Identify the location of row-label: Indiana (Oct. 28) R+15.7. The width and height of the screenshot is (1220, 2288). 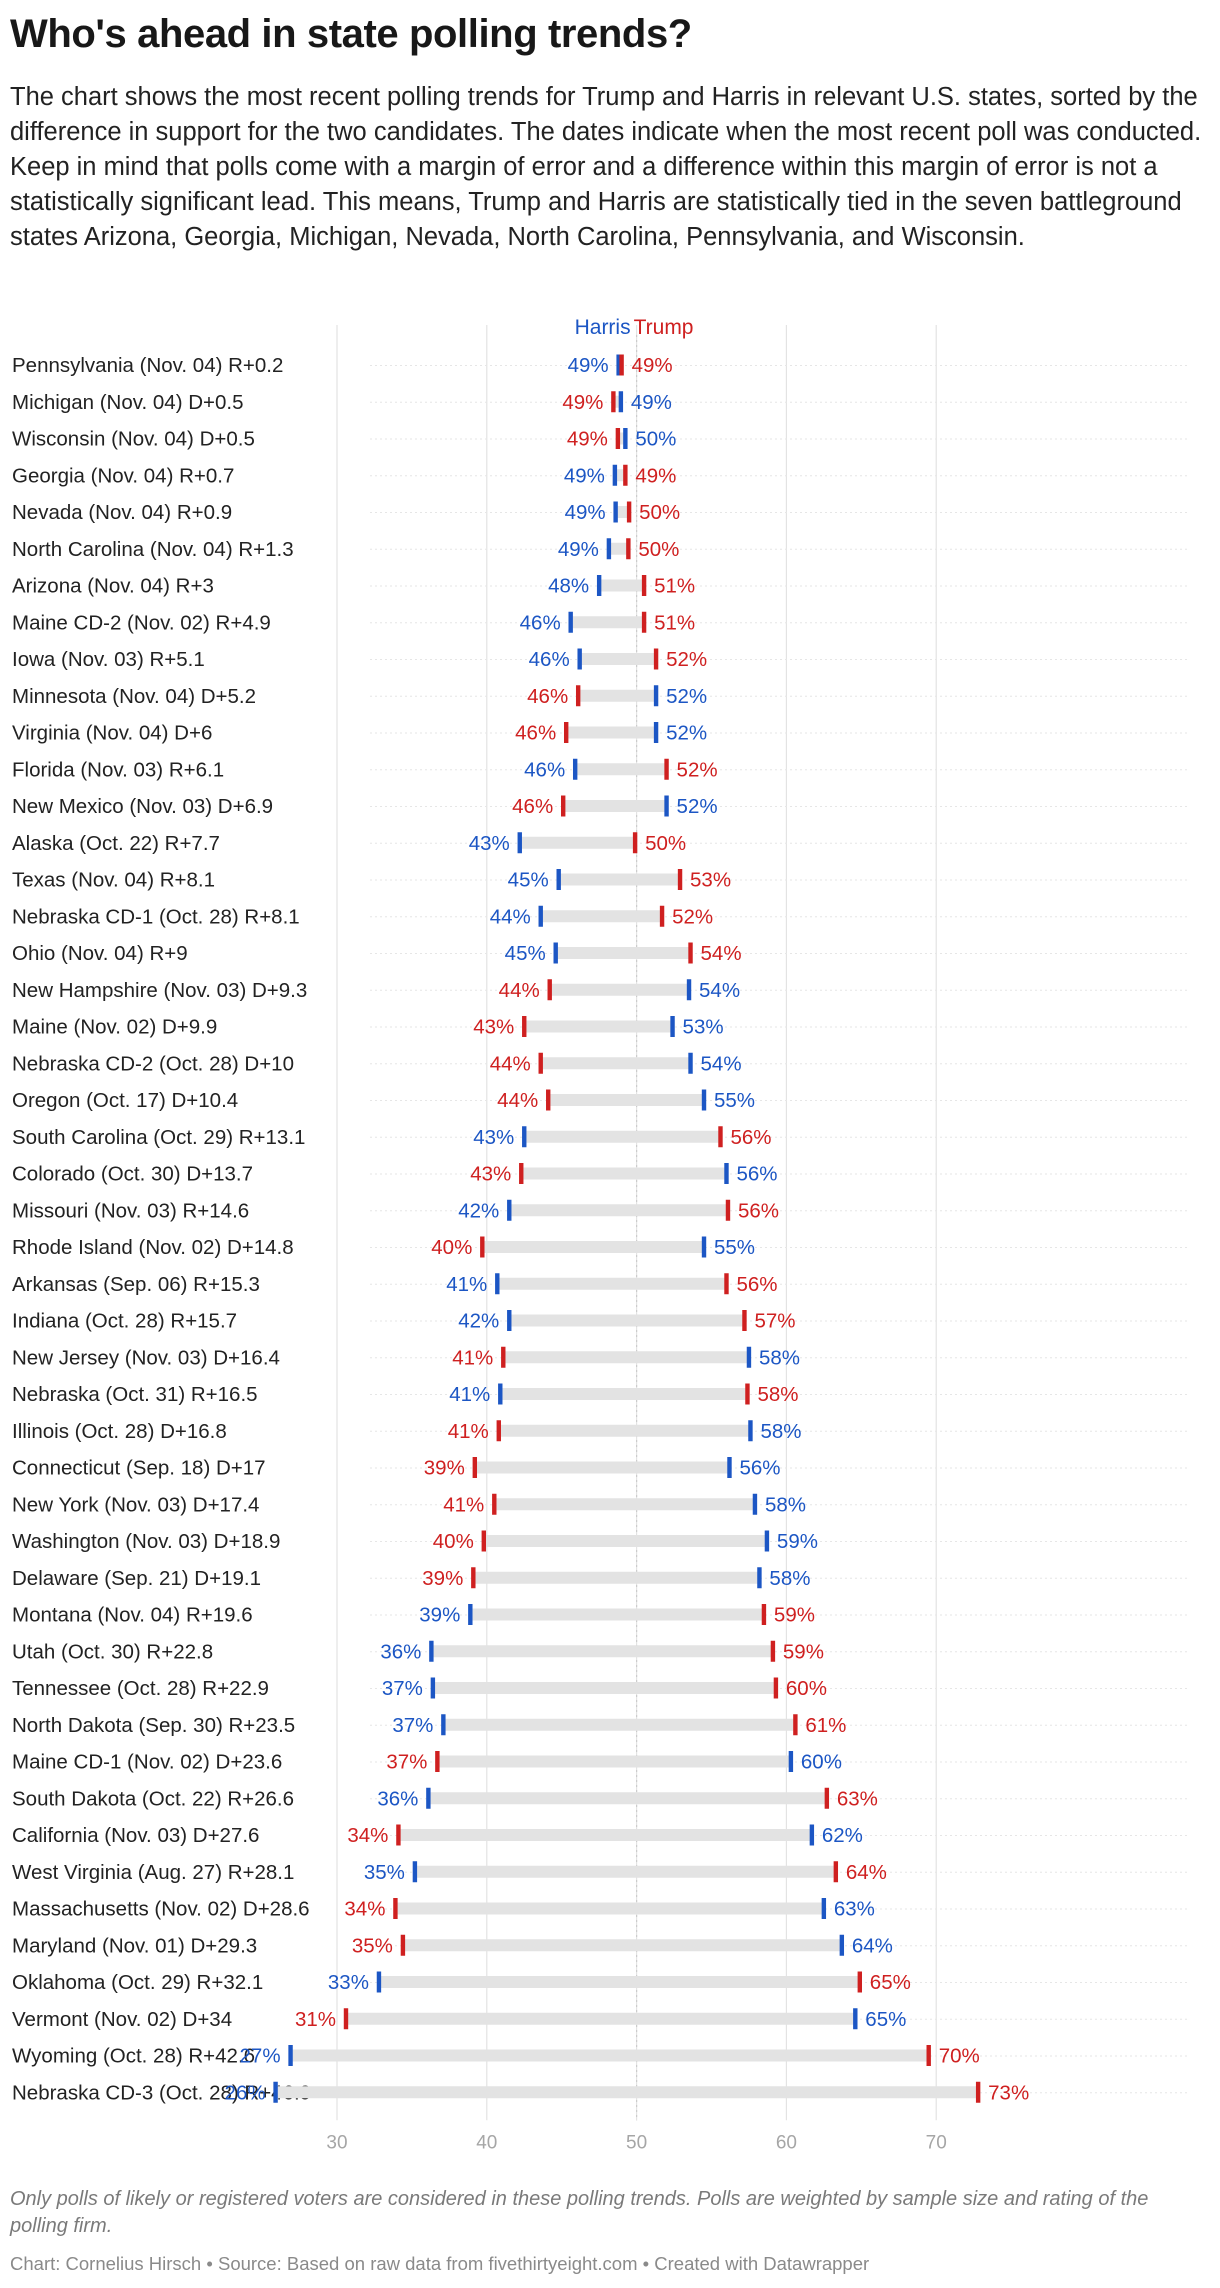
(124, 1321).